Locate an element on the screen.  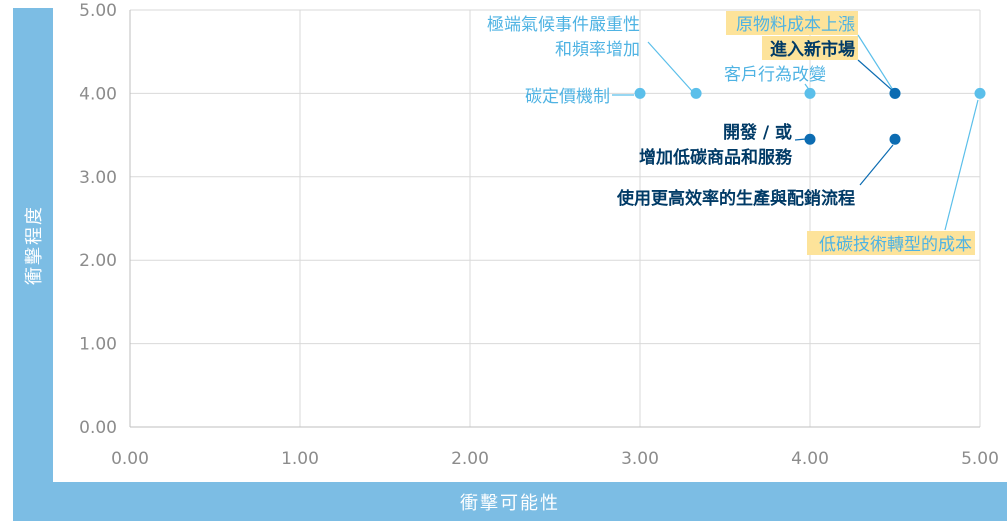
x-tick-label: 2.00 is located at coordinates (470, 459).